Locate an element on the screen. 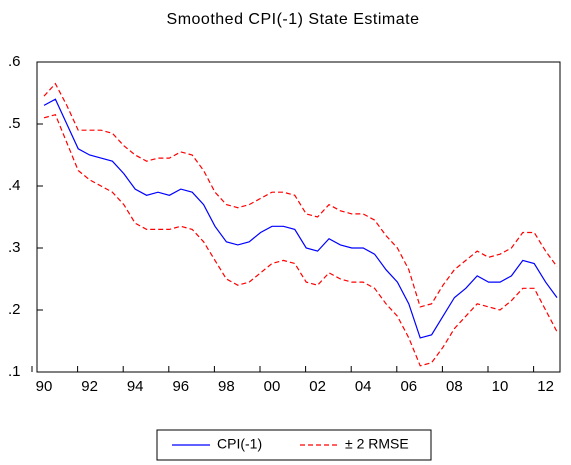 Image resolution: width=571 pixels, height=465 pixels. y-tick-label: .1 is located at coordinates (14, 371).